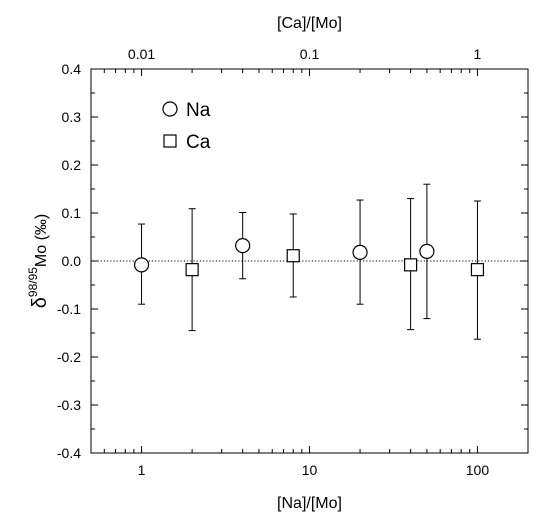 This screenshot has width=541, height=517. I want to click on legend: Na Ca, so click(186, 126).